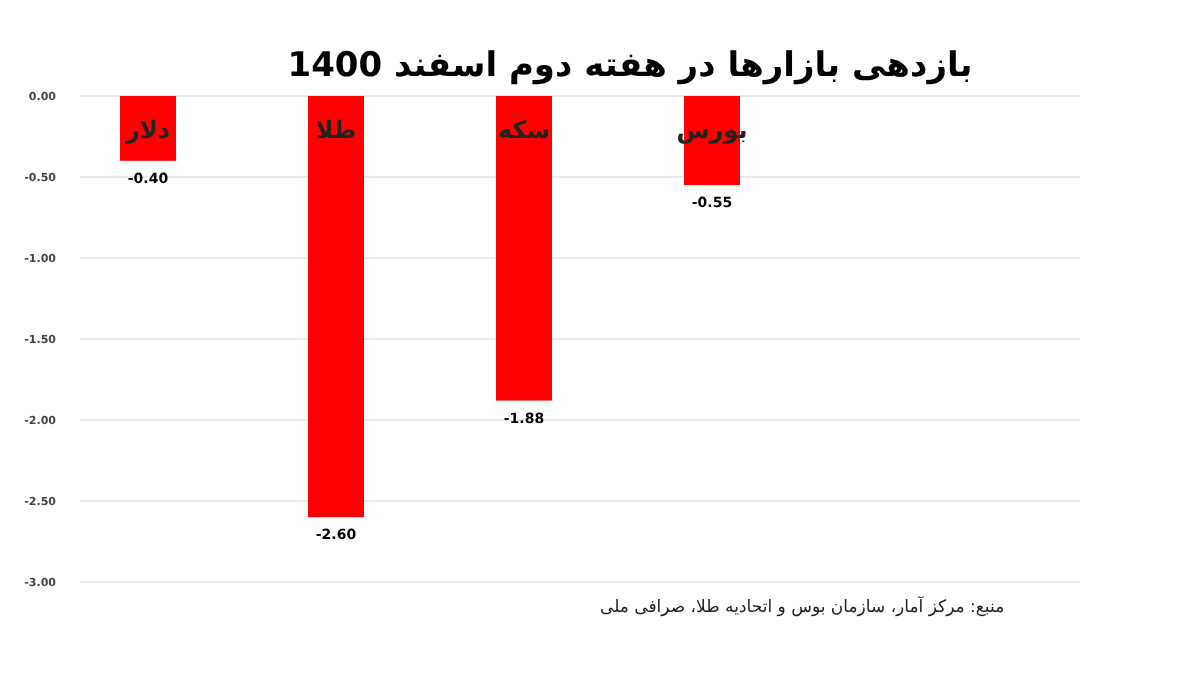  What do you see at coordinates (336, 130) in the screenshot?
I see `x-tick-label: طلا` at bounding box center [336, 130].